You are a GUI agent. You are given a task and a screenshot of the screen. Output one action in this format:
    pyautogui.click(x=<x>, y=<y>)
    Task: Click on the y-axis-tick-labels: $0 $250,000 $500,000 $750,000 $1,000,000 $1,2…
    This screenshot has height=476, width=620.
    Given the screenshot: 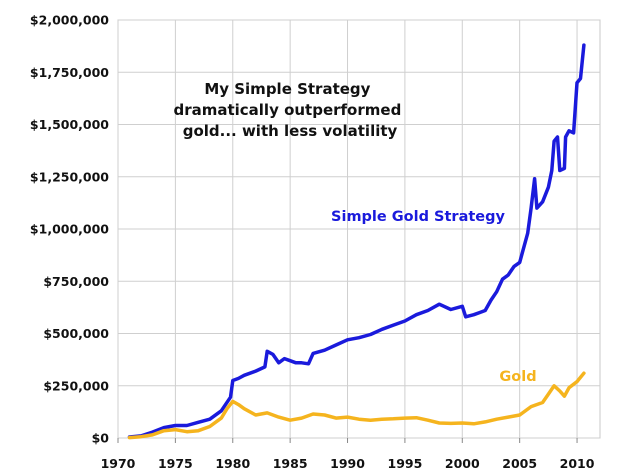 What is the action you would take?
    pyautogui.click(x=69, y=229)
    